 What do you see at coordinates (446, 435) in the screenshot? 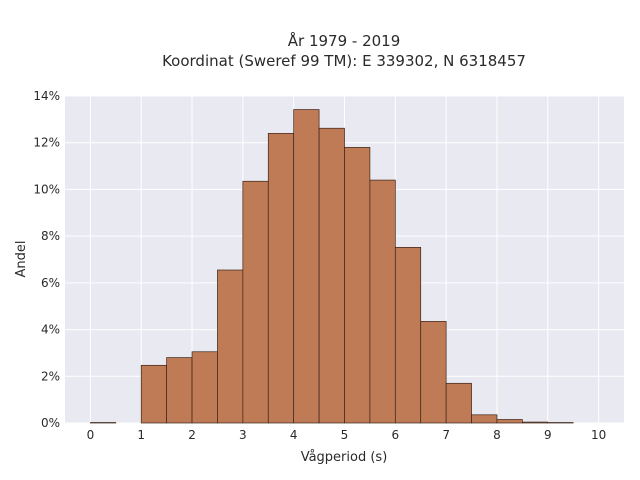
I see `x-tick-label: 7` at bounding box center [446, 435].